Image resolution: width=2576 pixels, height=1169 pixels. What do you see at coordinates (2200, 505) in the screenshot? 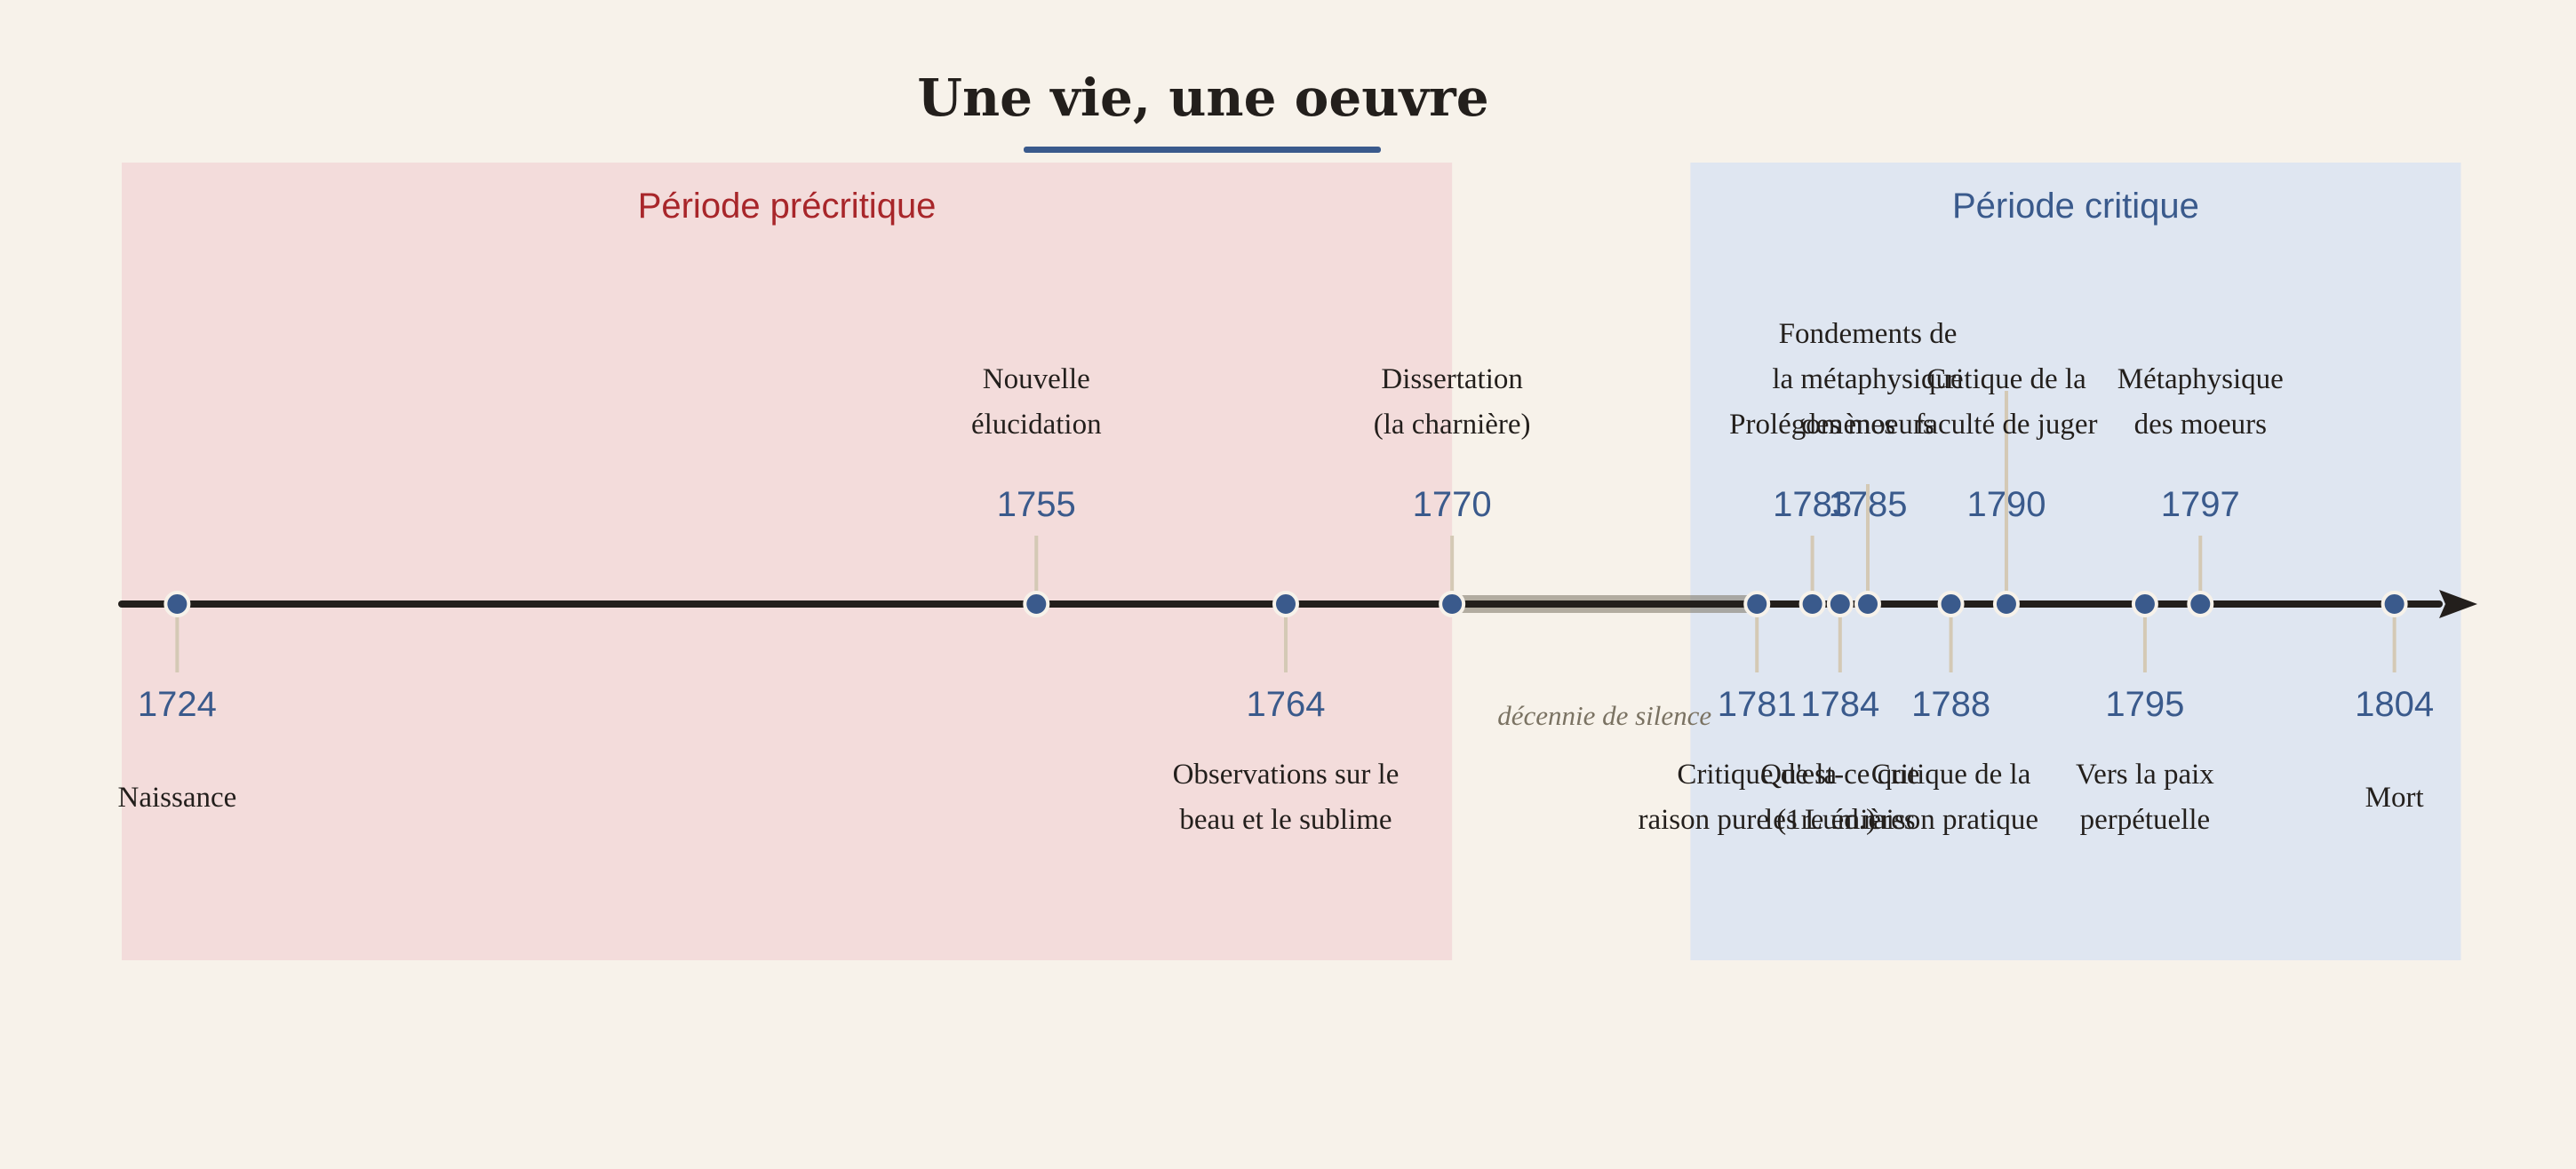
I see `event-year: 1797` at bounding box center [2200, 505].